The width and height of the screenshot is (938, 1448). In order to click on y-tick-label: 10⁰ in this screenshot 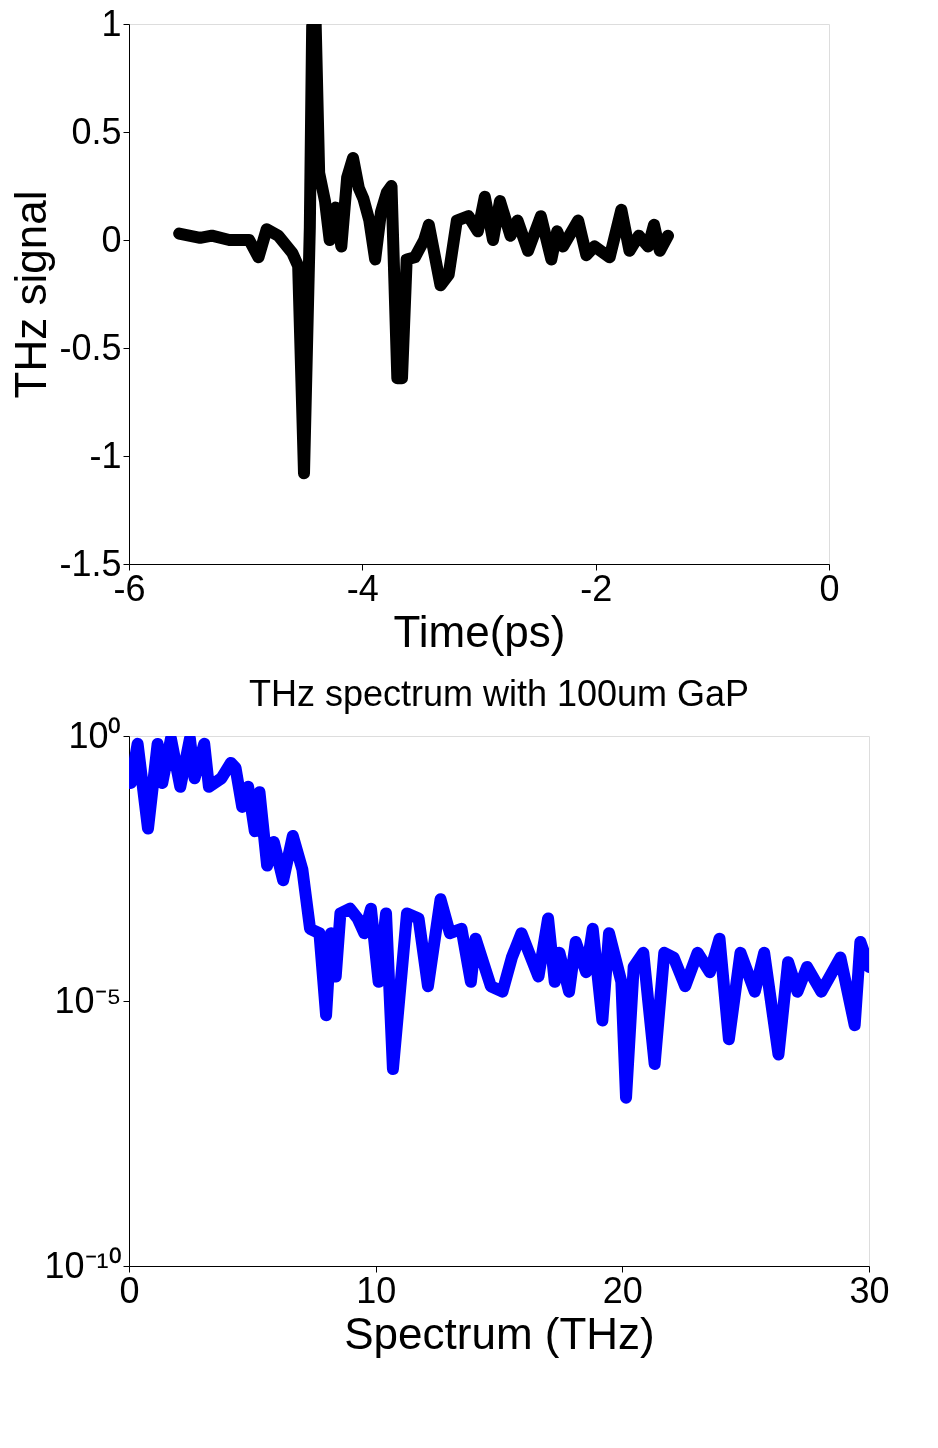, I will do `click(95, 735)`.